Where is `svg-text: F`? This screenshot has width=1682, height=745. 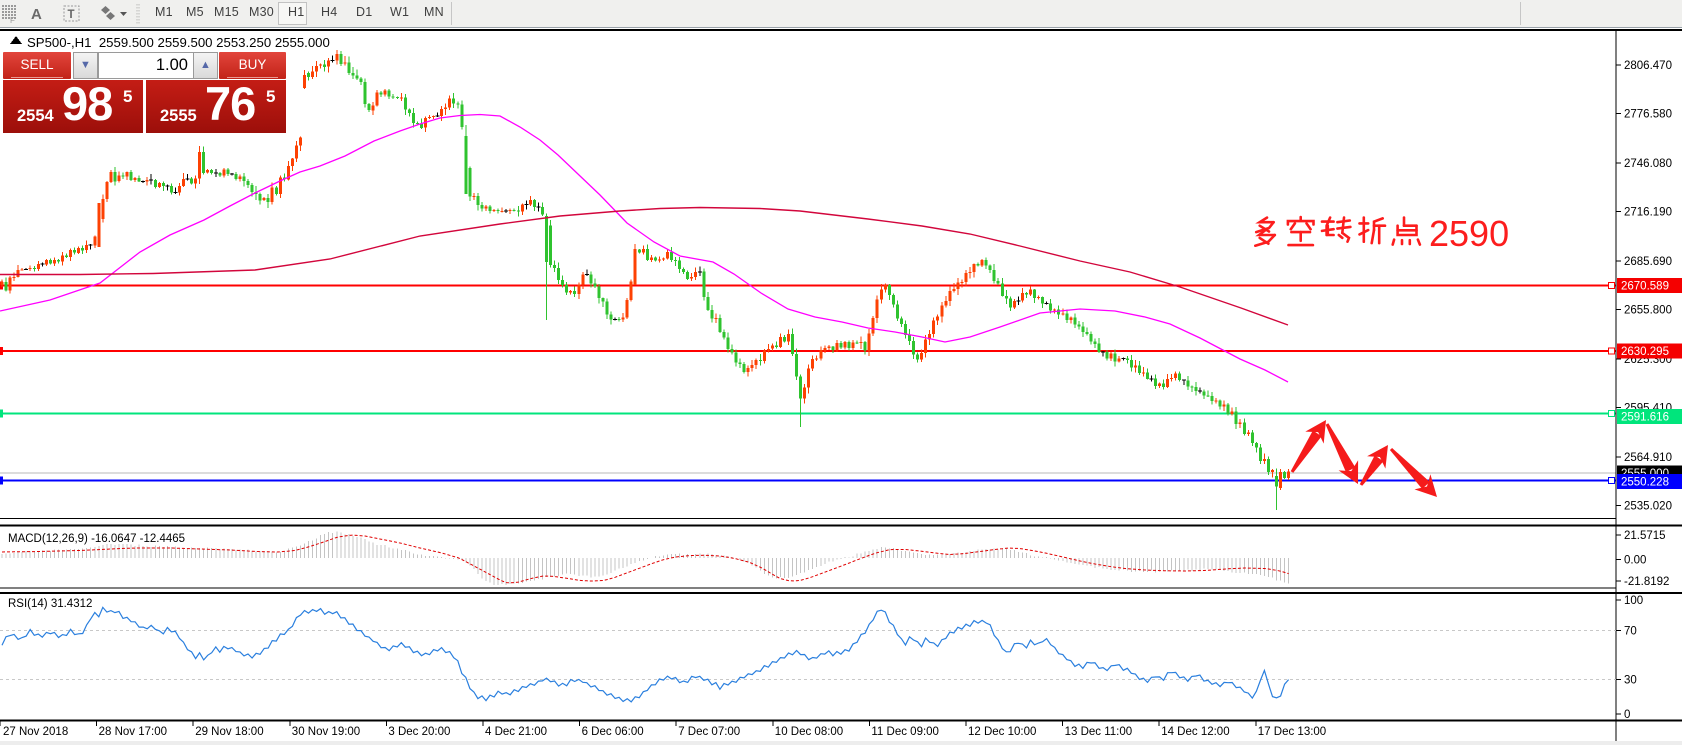 svg-text: F is located at coordinates (12, 20).